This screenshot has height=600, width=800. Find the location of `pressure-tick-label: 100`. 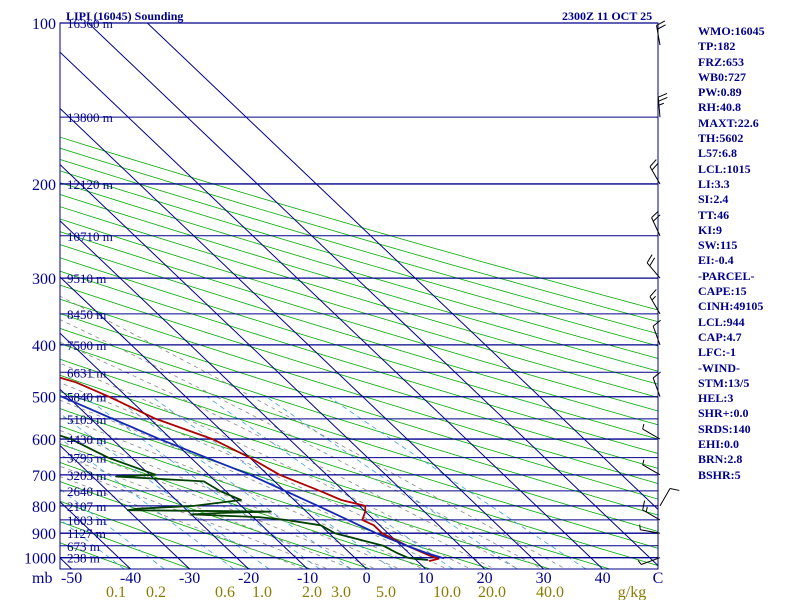

pressure-tick-label: 100 is located at coordinates (44, 24).